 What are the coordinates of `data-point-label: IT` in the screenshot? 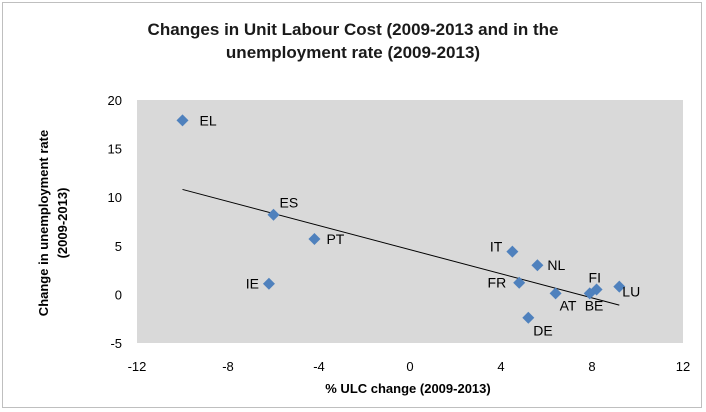 It's located at (496, 247).